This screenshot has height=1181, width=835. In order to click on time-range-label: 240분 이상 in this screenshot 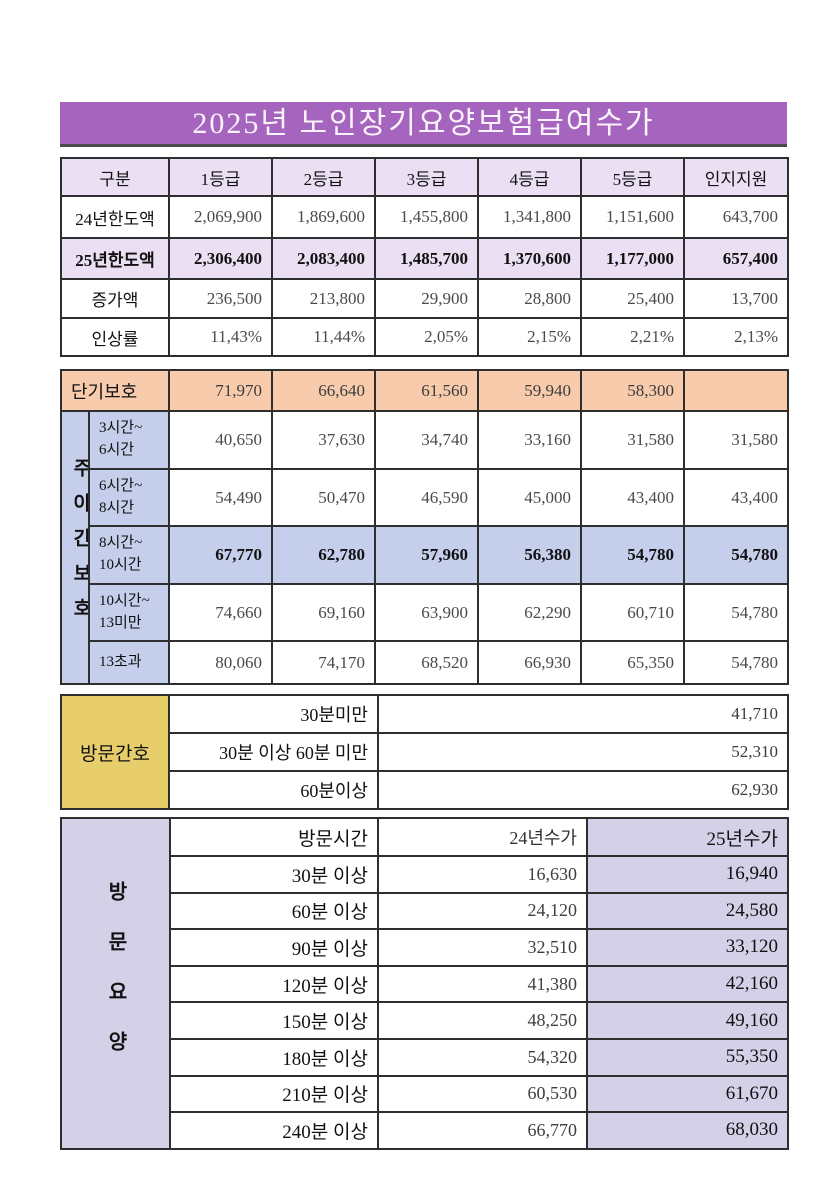, I will do `click(274, 1130)`.